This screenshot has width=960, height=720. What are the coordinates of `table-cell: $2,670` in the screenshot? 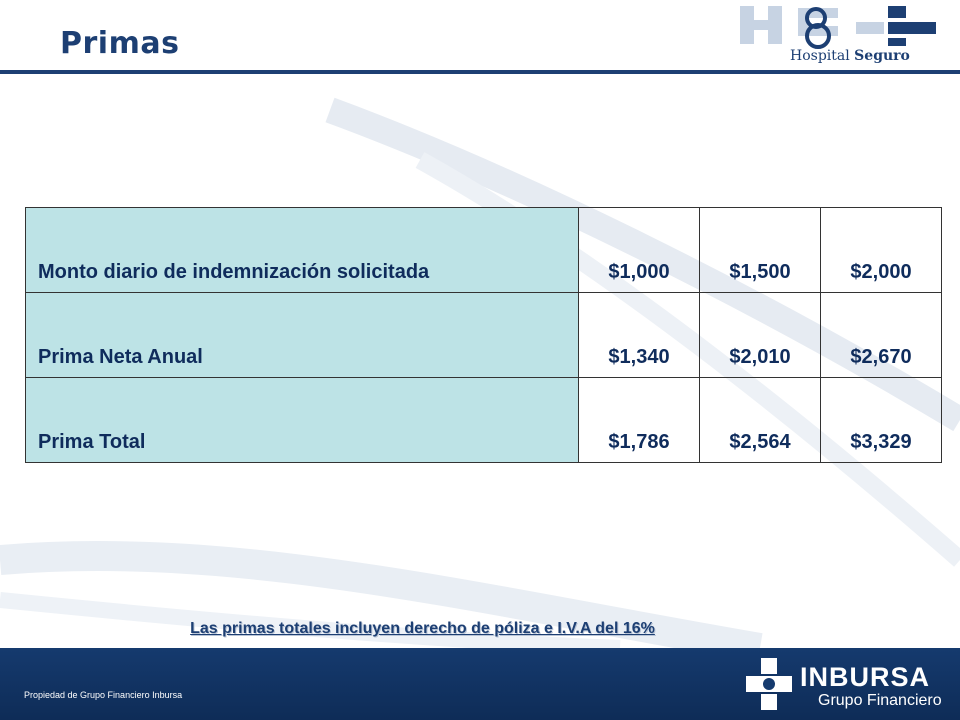 It's located at (881, 335).